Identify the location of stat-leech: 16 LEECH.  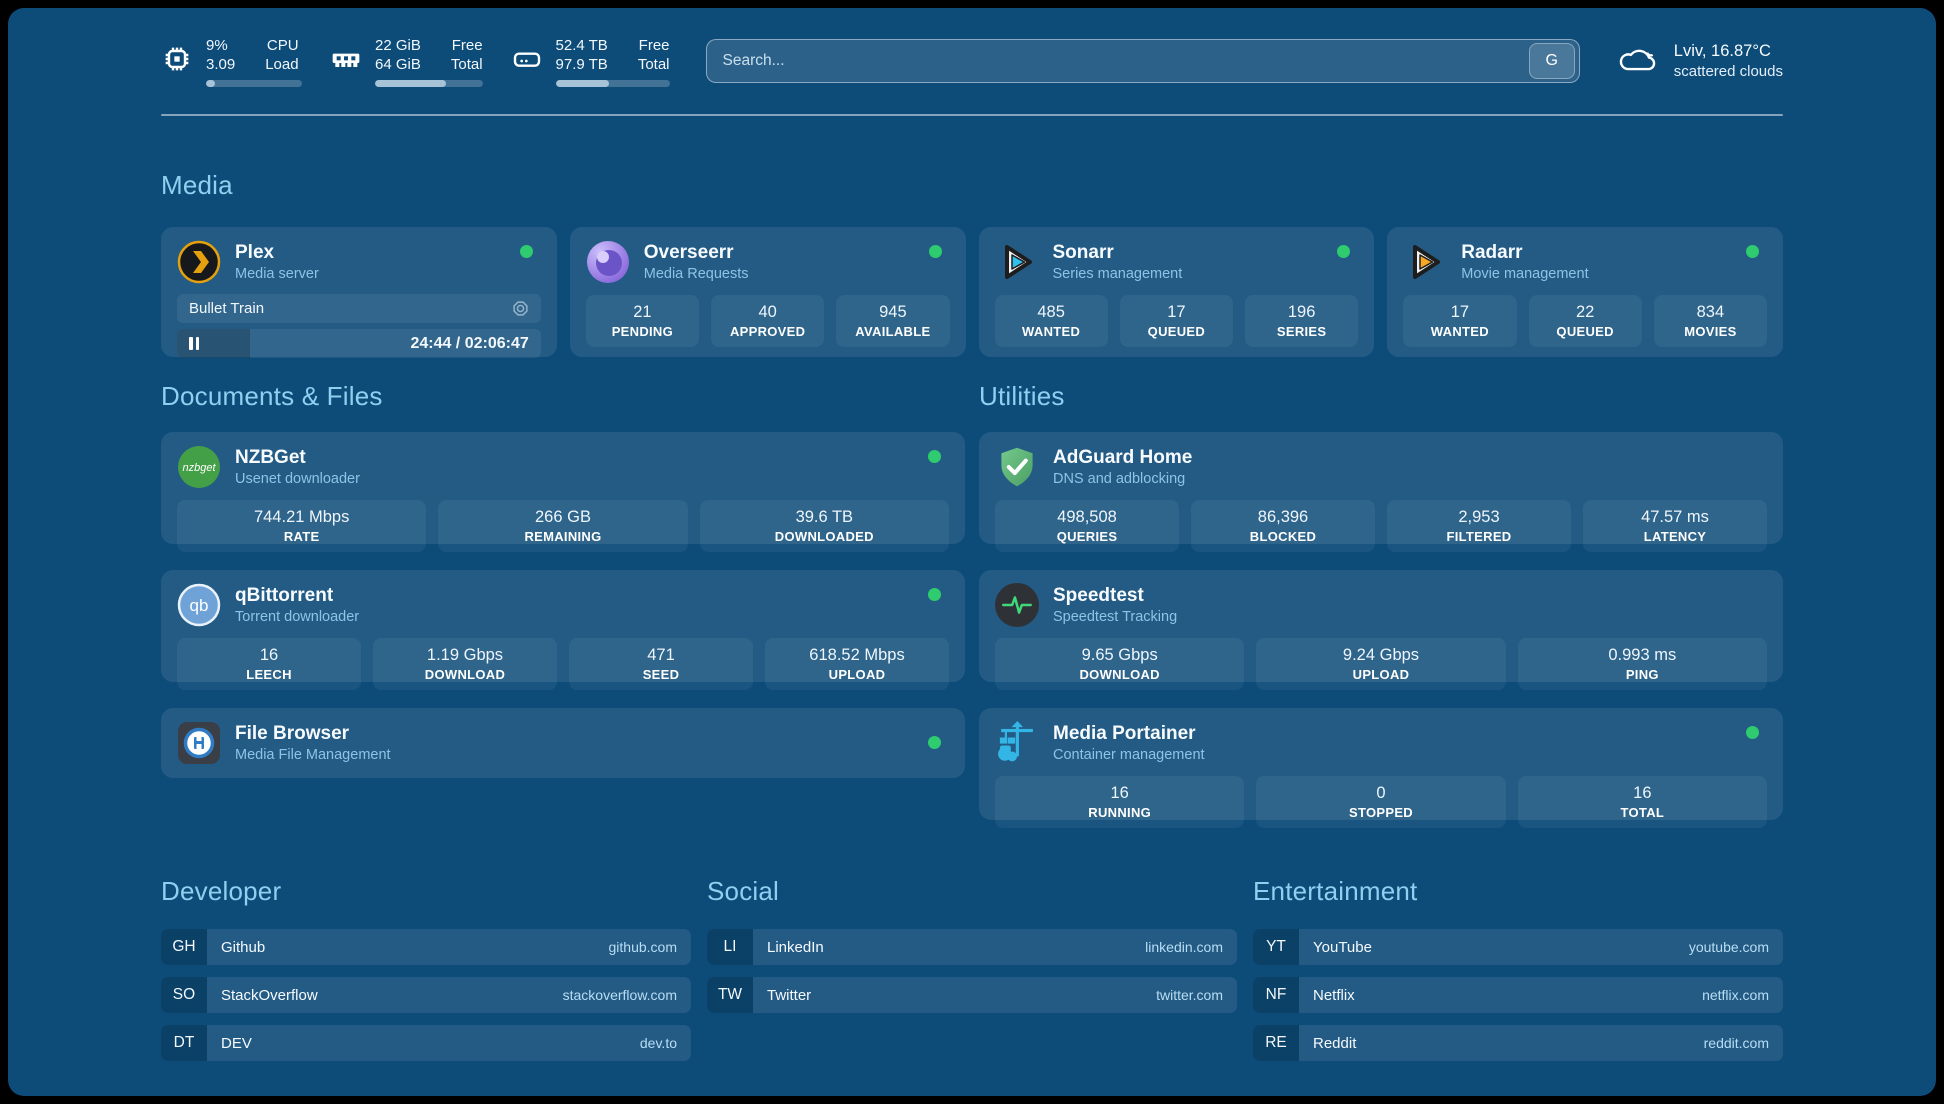
(269, 664).